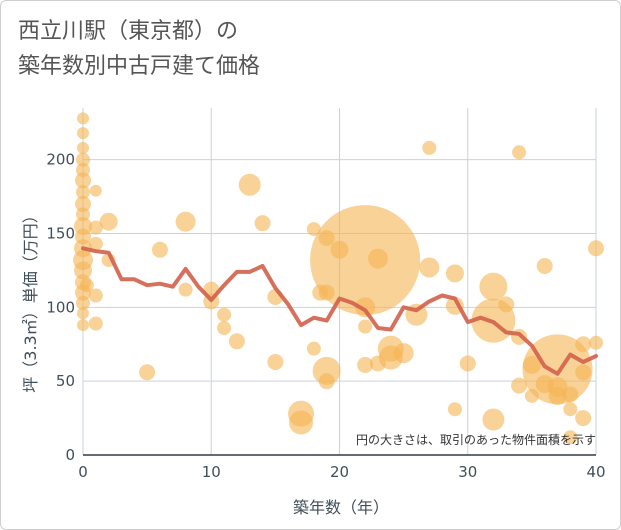  I want to click on title-line-1: 西立川駅（東京都）の, so click(128, 31).